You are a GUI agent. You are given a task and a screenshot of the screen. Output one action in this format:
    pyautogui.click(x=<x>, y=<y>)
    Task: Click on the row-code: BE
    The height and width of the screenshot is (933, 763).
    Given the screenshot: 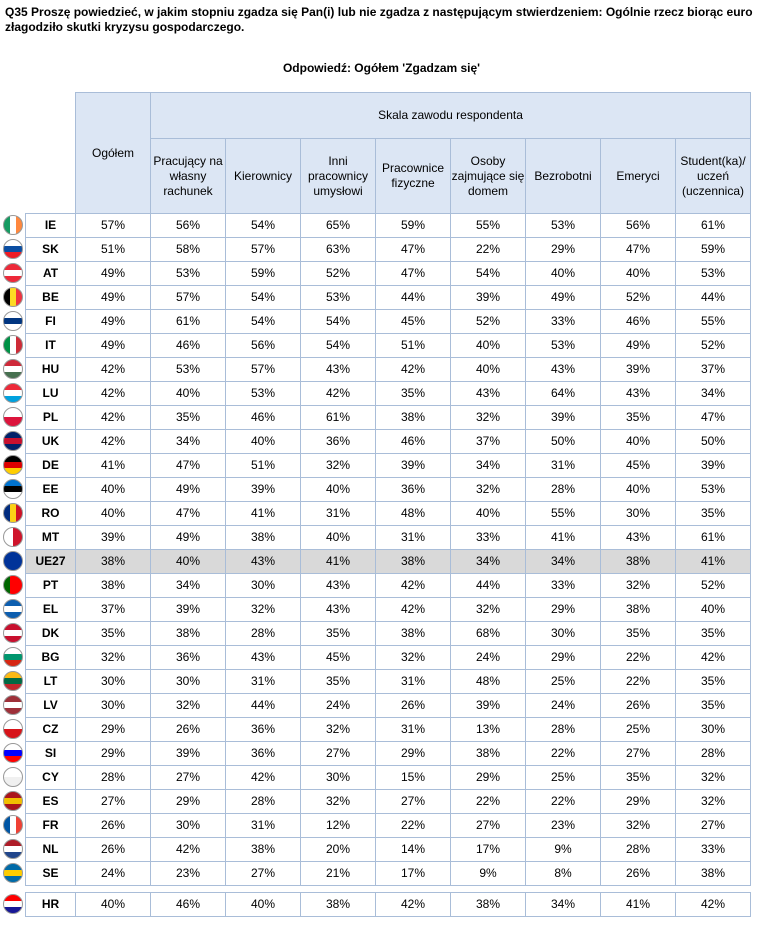 What is the action you would take?
    pyautogui.click(x=50, y=297)
    